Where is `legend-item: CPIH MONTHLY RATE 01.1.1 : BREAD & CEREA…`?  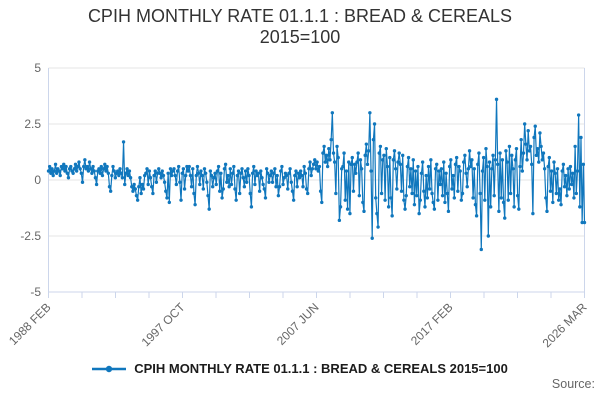
legend-item: CPIH MONTHLY RATE 01.1.1 : BREAD & CEREA… is located at coordinates (300, 368).